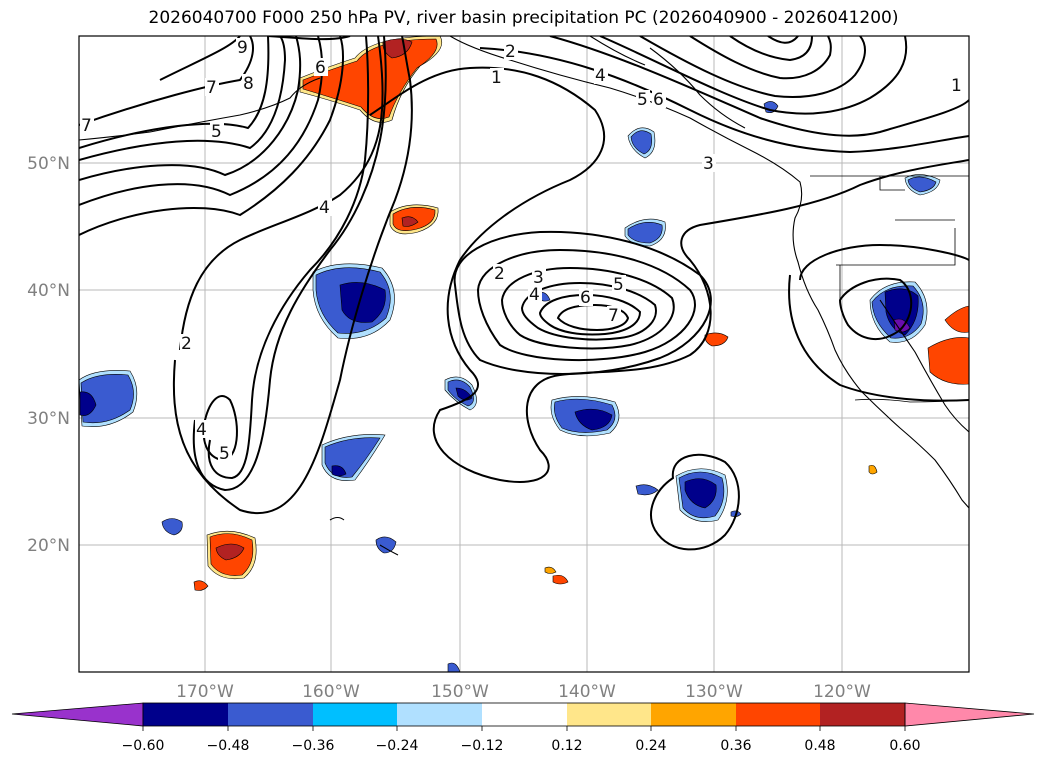 The width and height of the screenshot is (1047, 765). Describe the element at coordinates (228, 746) in the screenshot. I see `colorbar-tick-label: −0.48` at that location.